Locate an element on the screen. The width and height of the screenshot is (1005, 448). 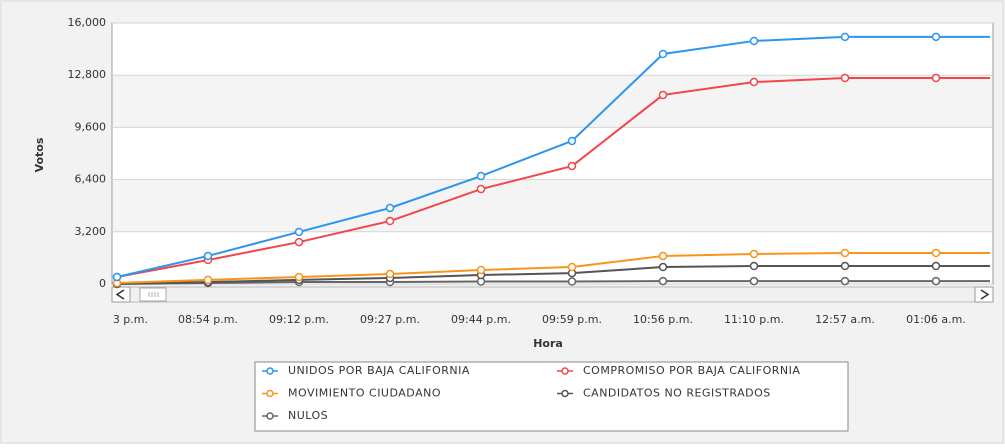
x-tick-label: 01:06 a.m. is located at coordinates (936, 319).